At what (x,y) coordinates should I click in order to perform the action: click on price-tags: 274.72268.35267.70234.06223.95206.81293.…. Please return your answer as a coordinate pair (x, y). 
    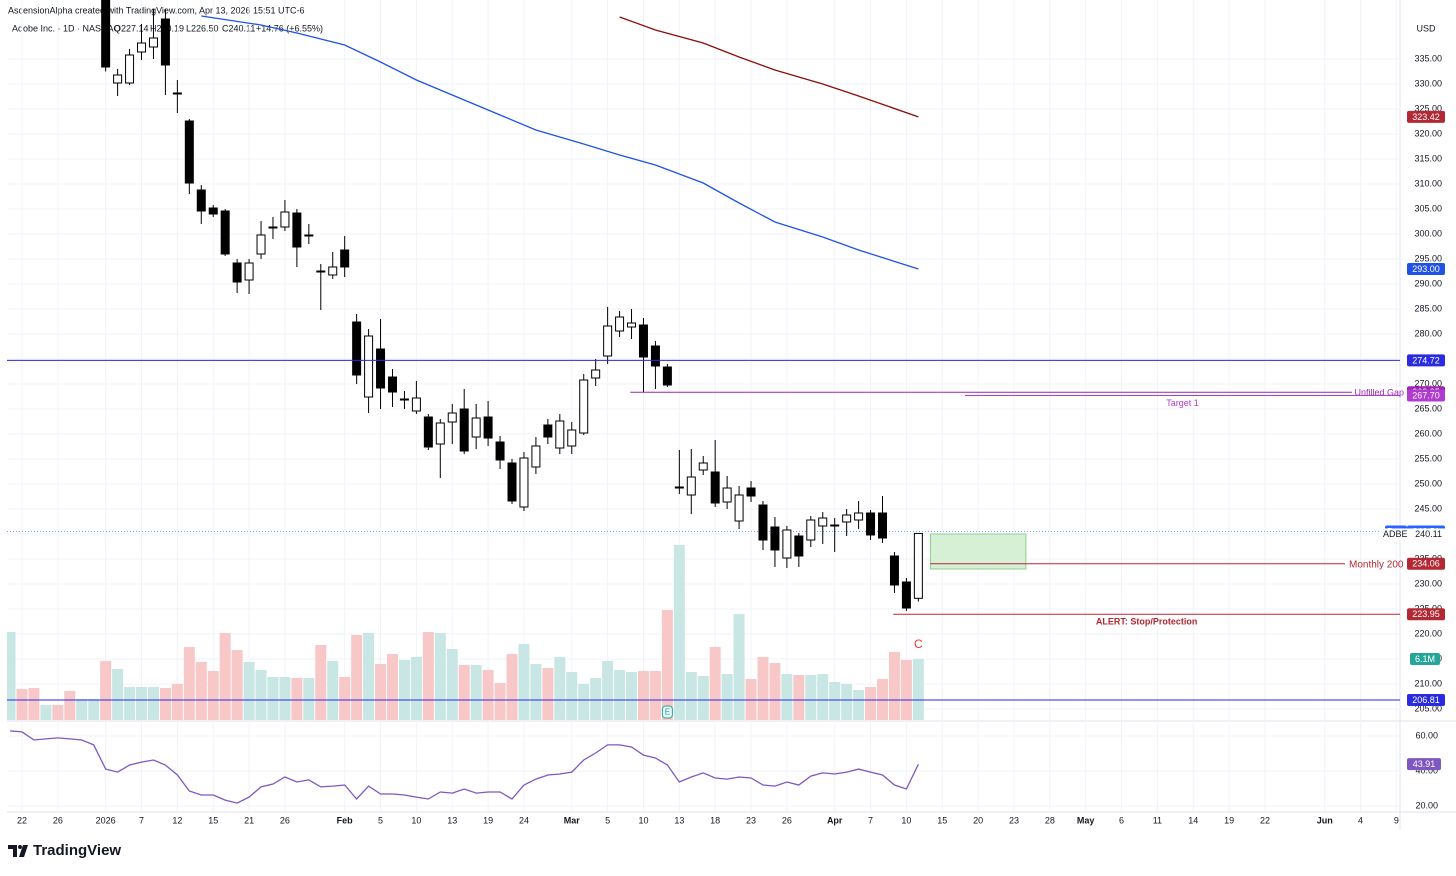
    Looking at the image, I should click on (1412, 440).